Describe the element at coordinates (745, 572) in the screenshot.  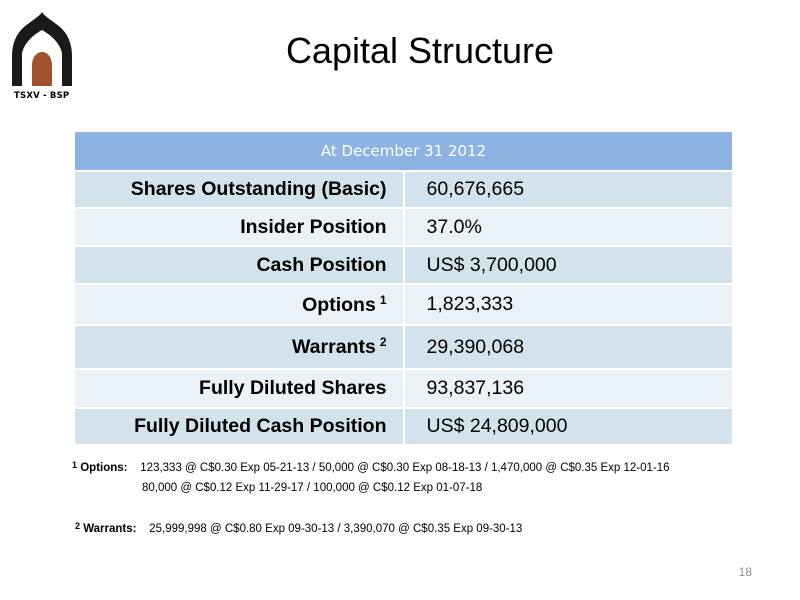
I see `page-number: 18` at that location.